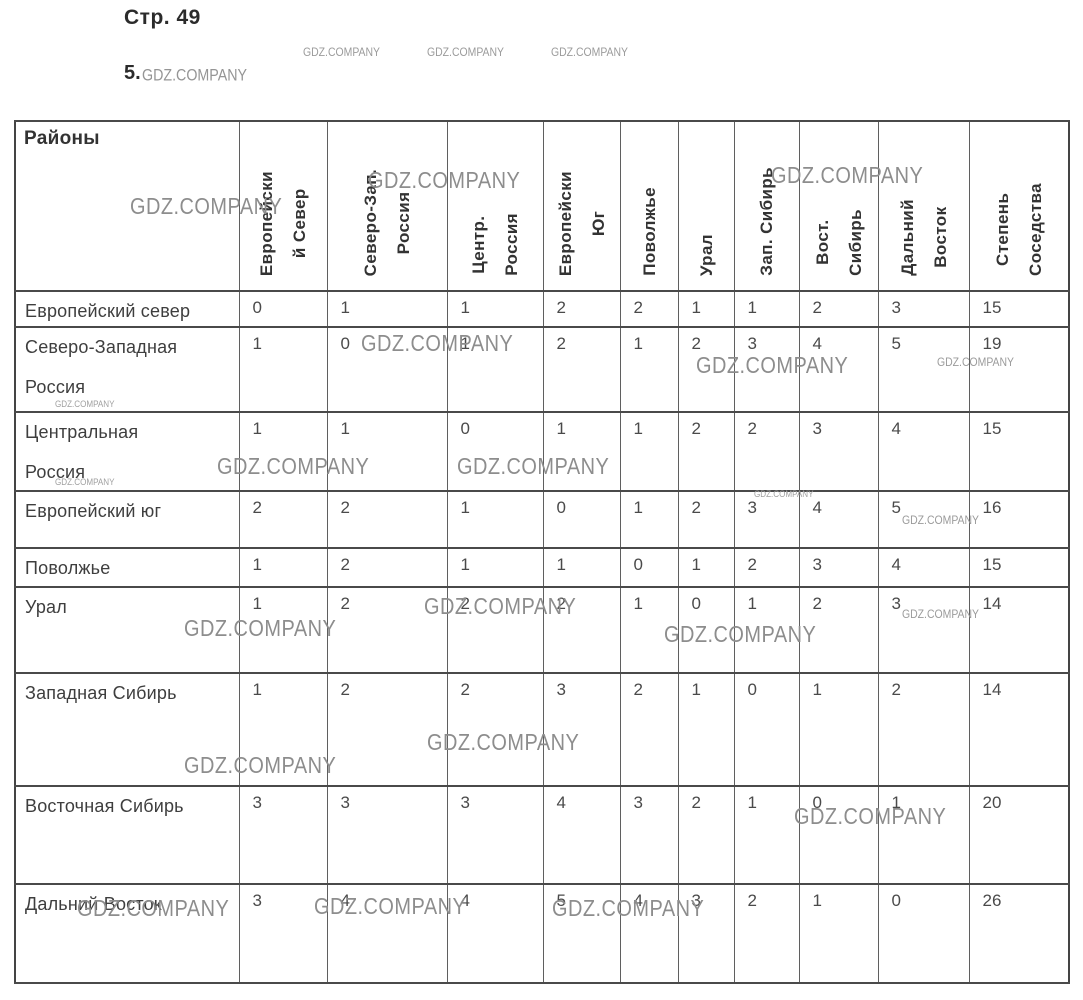 This screenshot has width=1083, height=1000. What do you see at coordinates (1019, 309) in the screenshot?
I see `value-cell: 15` at bounding box center [1019, 309].